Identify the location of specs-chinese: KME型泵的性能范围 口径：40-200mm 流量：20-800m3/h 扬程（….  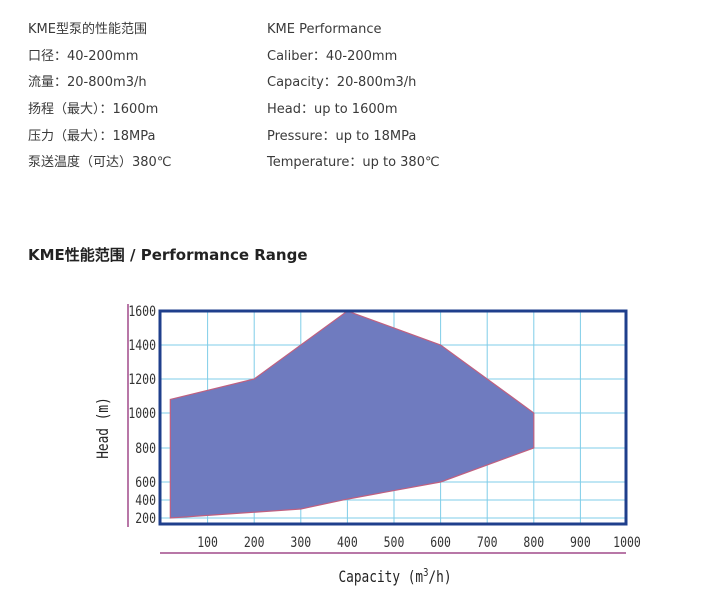
(99, 94).